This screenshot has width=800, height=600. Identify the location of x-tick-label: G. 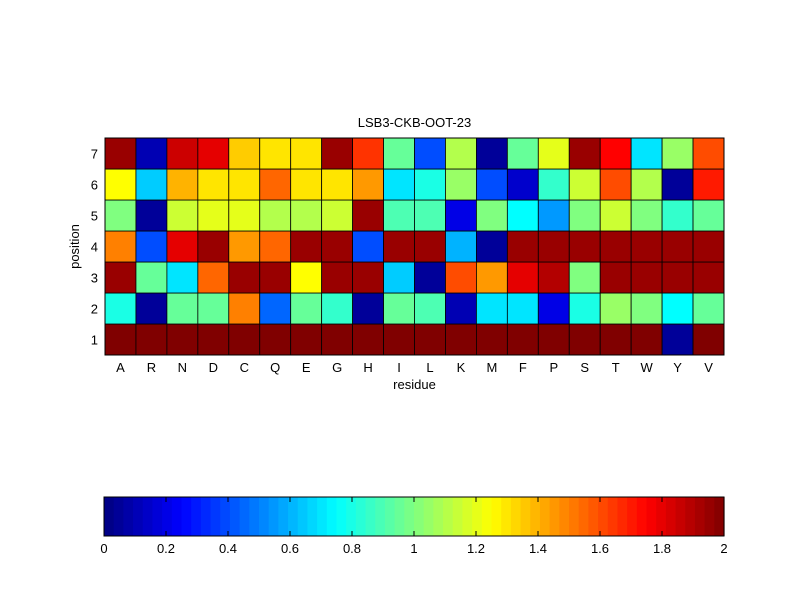
(337, 367).